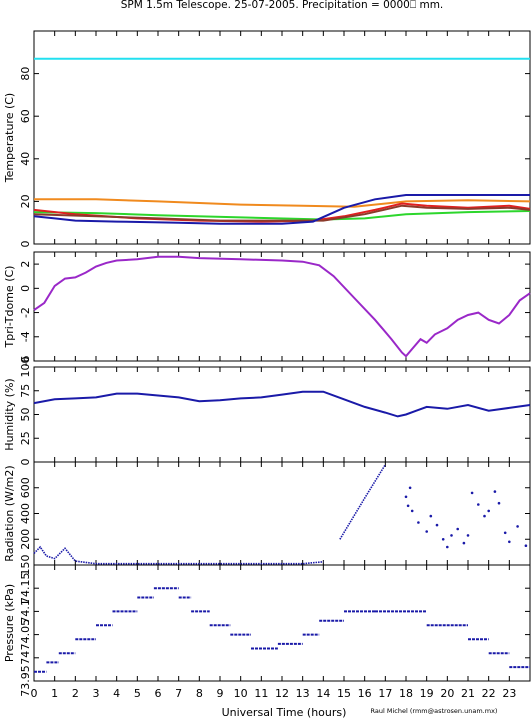 Image resolution: width=532 pixels, height=719 pixels. What do you see at coordinates (25, 312) in the screenshot?
I see `y-tick-label: -2` at bounding box center [25, 312].